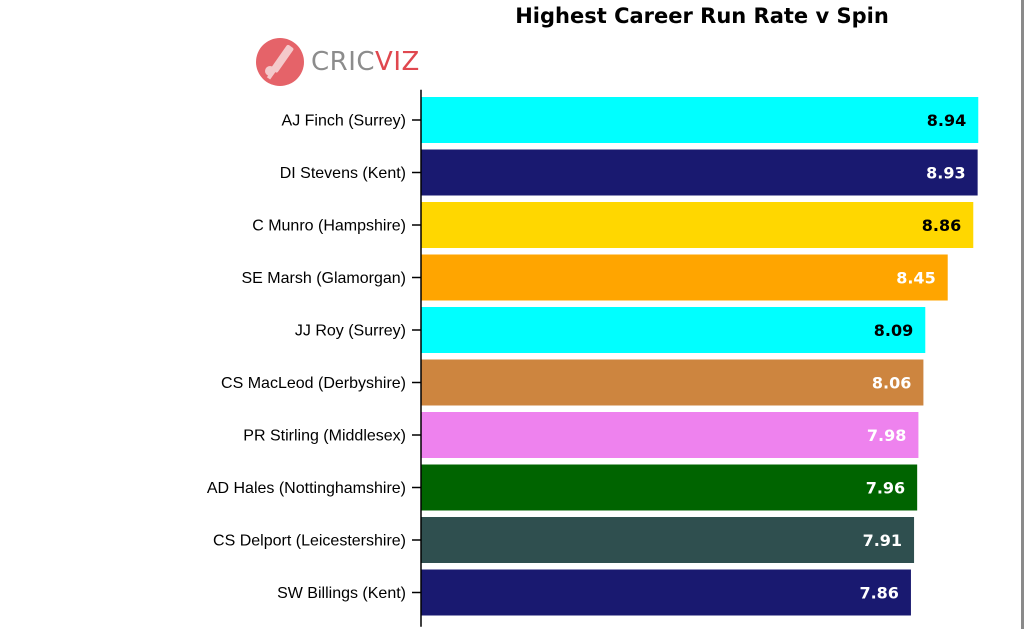 The height and width of the screenshot is (629, 1024). What do you see at coordinates (324, 436) in the screenshot?
I see `category-label: PR Stirling (Middlesex)` at bounding box center [324, 436].